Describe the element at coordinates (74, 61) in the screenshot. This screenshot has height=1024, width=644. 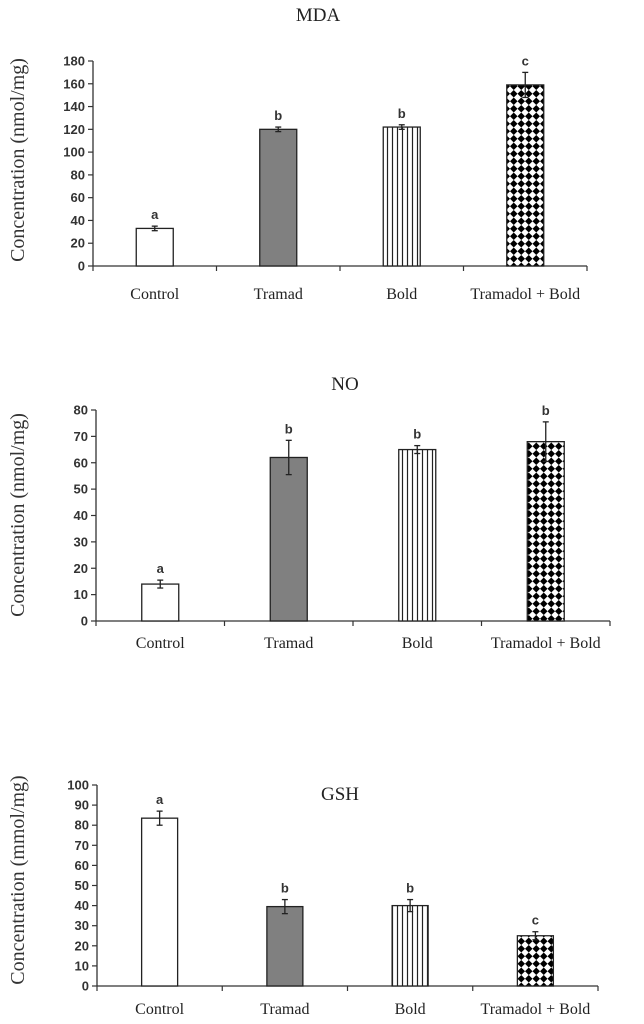
I see `y-tick-label: 180` at that location.